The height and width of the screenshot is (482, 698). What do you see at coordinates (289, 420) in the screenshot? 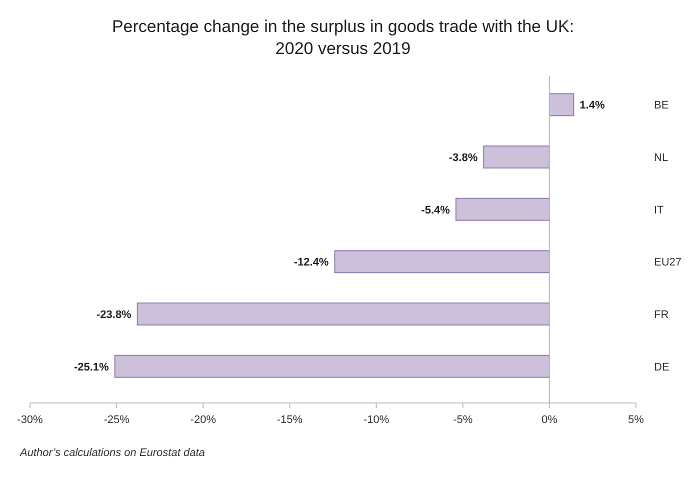
I see `x-tick-label: -15%` at bounding box center [289, 420].